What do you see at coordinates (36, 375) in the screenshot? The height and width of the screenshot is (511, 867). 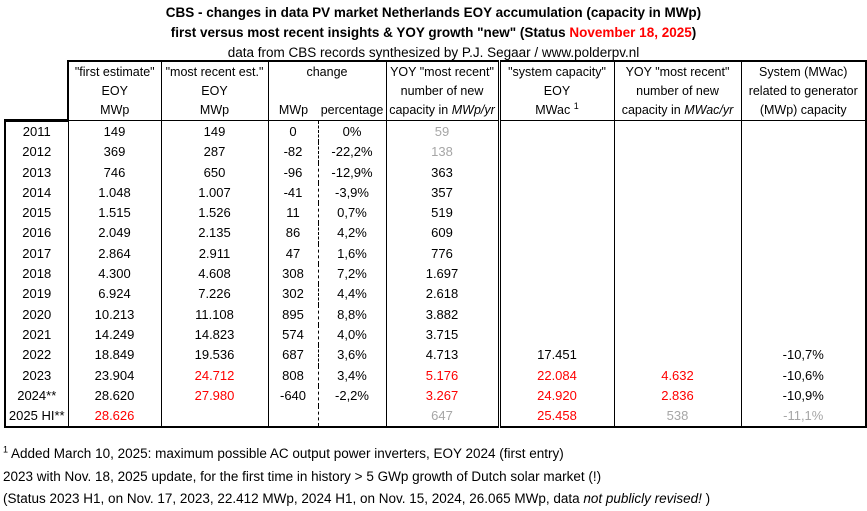 I see `year-cell: 2023` at bounding box center [36, 375].